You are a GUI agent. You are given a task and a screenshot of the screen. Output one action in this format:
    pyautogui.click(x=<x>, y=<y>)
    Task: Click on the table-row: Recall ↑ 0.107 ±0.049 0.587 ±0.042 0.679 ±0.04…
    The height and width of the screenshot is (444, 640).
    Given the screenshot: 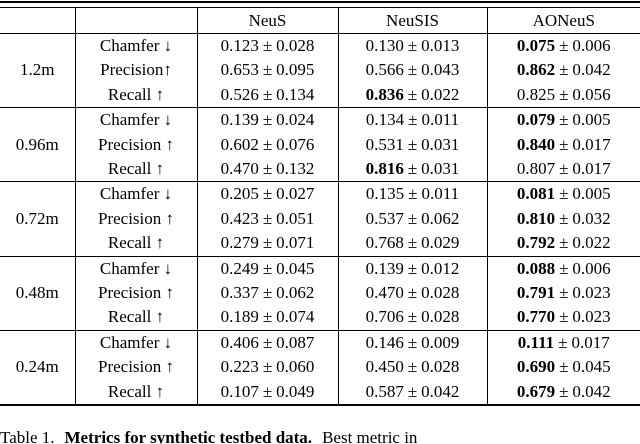 What is the action you would take?
    pyautogui.click(x=320, y=392)
    